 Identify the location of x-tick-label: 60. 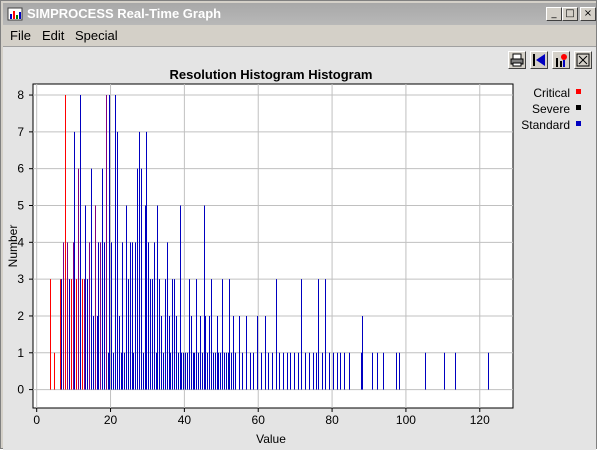
(259, 420).